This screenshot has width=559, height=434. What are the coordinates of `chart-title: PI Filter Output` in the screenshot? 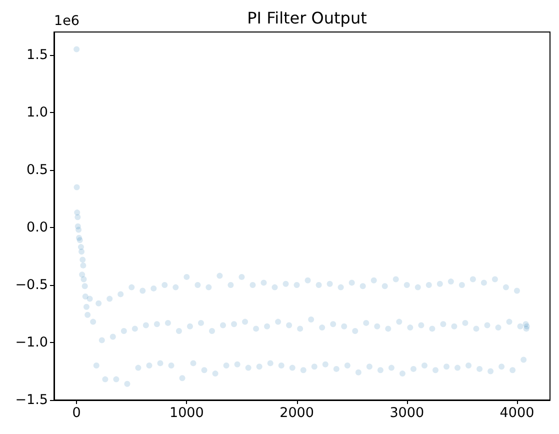 It's located at (307, 18).